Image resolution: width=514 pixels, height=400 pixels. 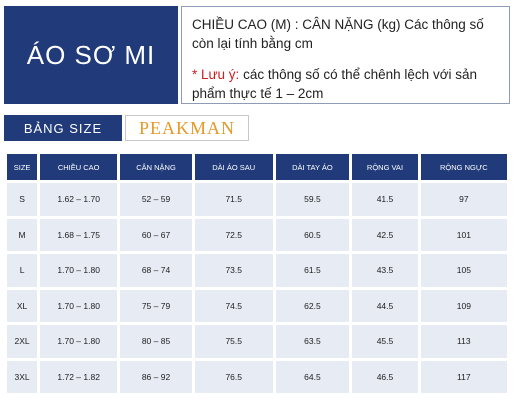 What do you see at coordinates (22, 167) in the screenshot?
I see `col-size: SIZE` at bounding box center [22, 167].